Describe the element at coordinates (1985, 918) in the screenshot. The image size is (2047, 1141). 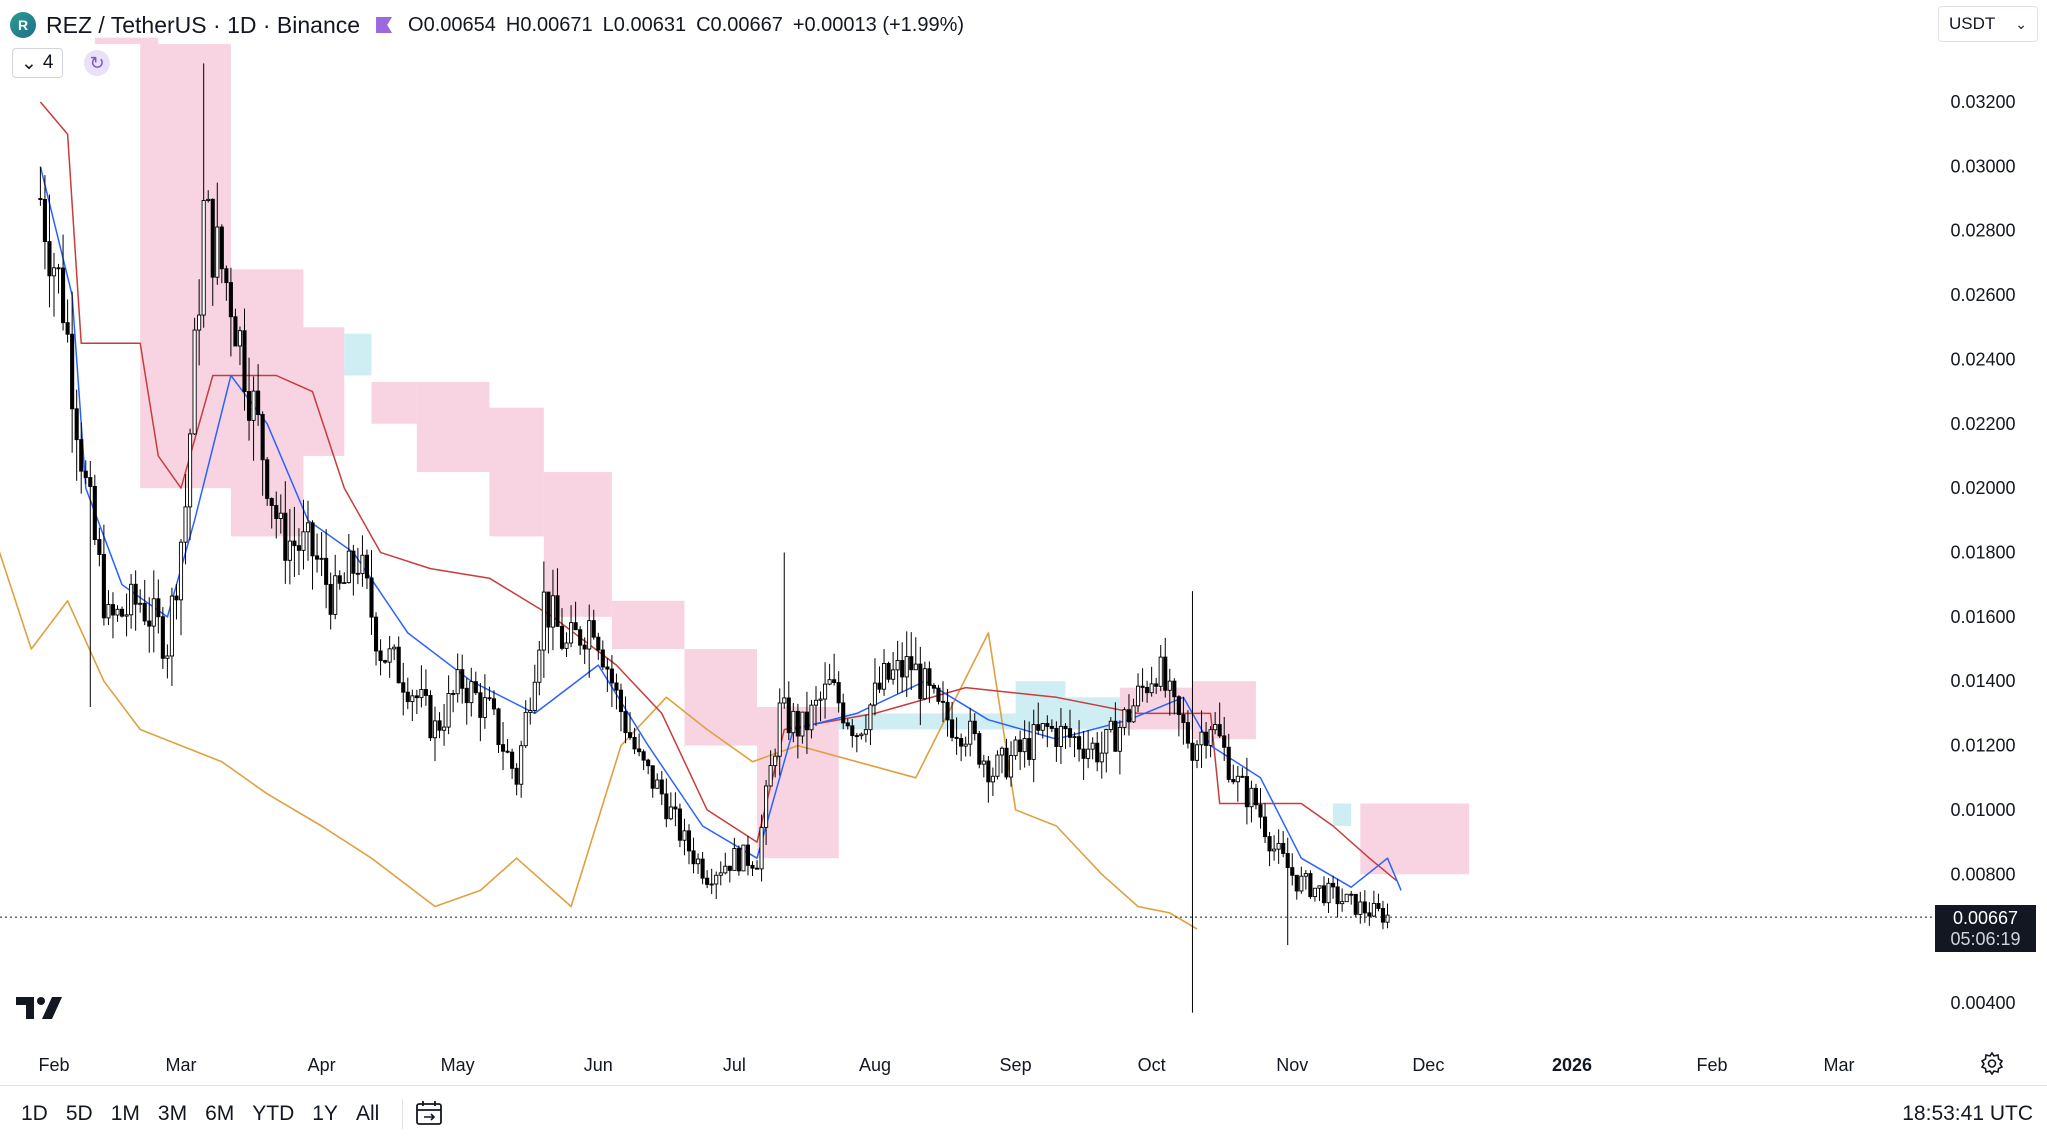
I see `last-price-value: 0.00667` at that location.